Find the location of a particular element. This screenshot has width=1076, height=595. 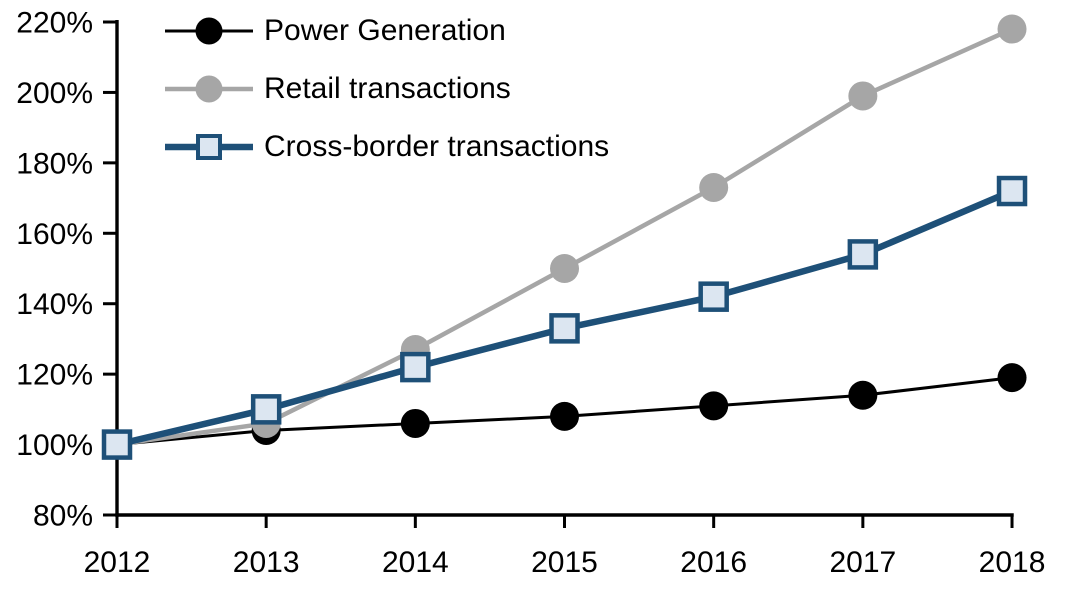

x-axis-tick-label: 2016 is located at coordinates (713, 562).